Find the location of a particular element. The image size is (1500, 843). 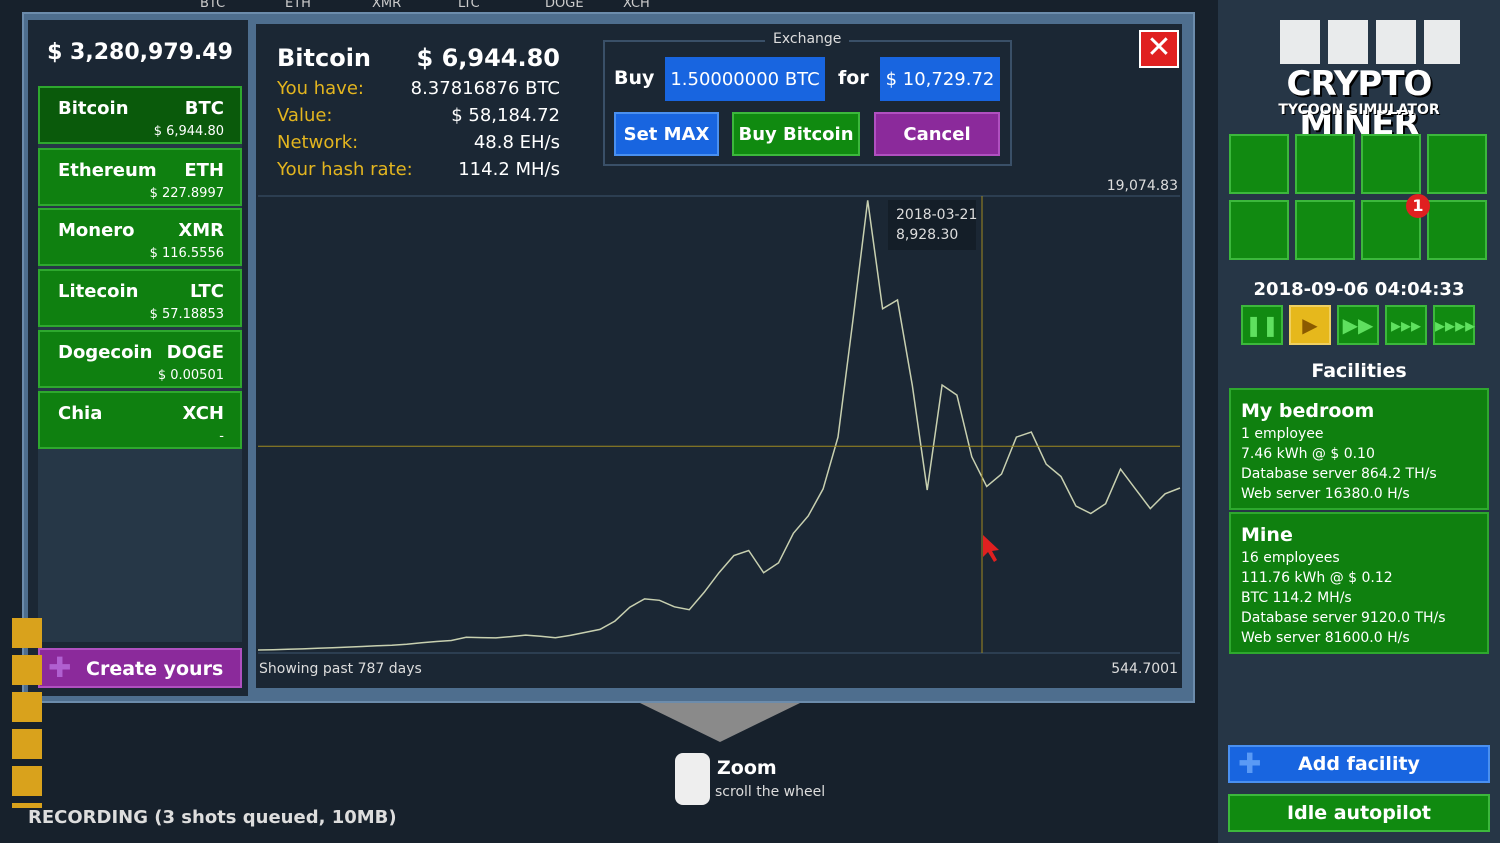

logo-subtitle: TYCOON SIMULATOR is located at coordinates (1359, 110).